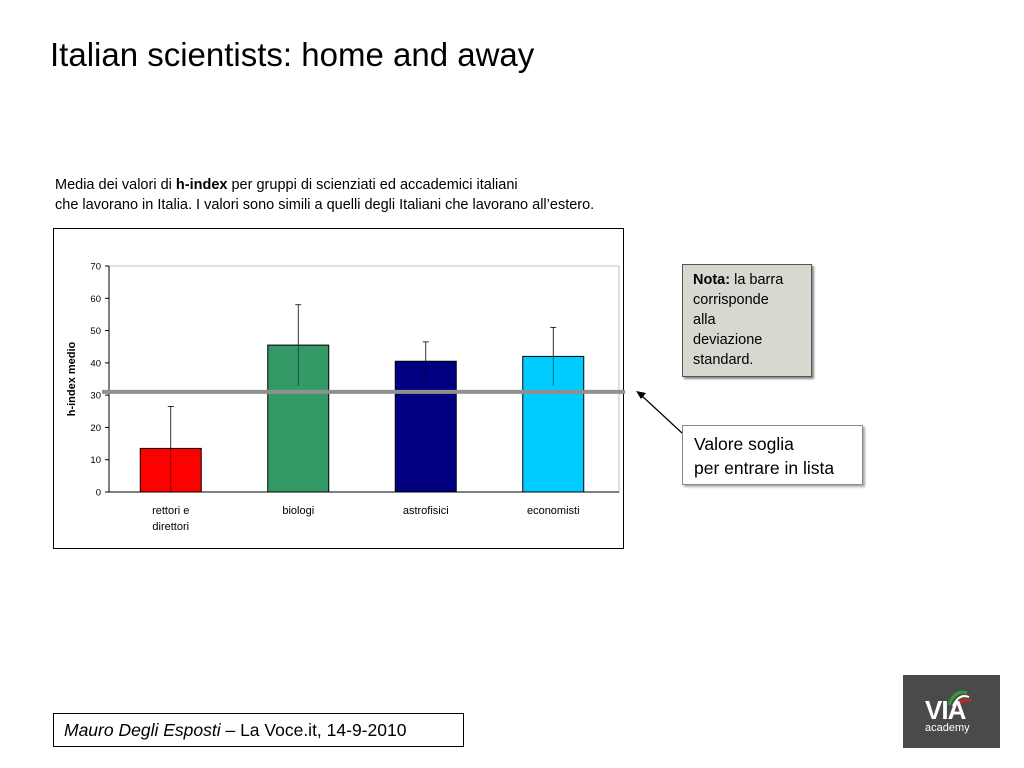 The height and width of the screenshot is (768, 1024). What do you see at coordinates (757, 280) in the screenshot?
I see `note-text-1: la barra` at bounding box center [757, 280].